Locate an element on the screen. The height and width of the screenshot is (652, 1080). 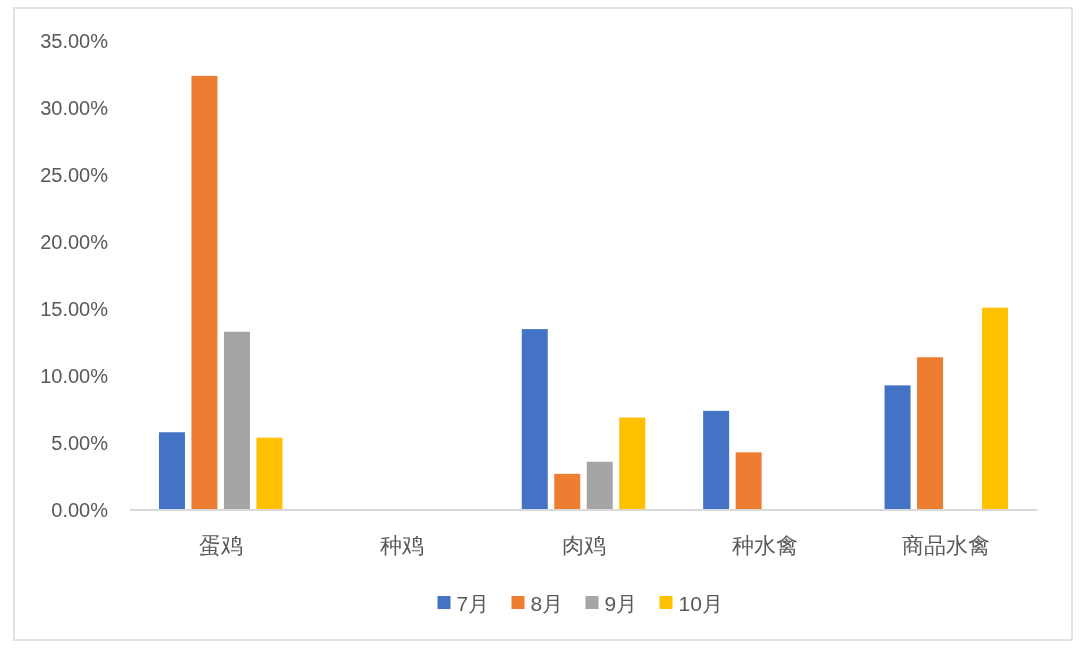
legend-label: 8月 is located at coordinates (547, 603).